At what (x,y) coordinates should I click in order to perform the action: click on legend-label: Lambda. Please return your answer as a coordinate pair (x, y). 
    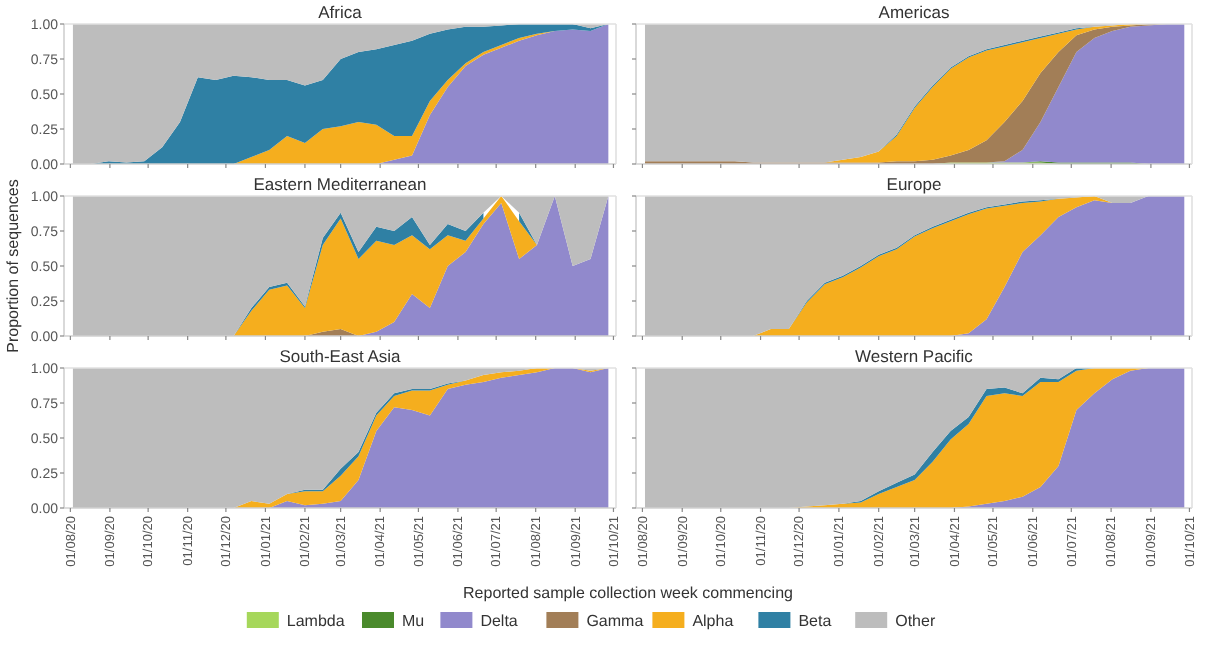
    Looking at the image, I should click on (316, 620).